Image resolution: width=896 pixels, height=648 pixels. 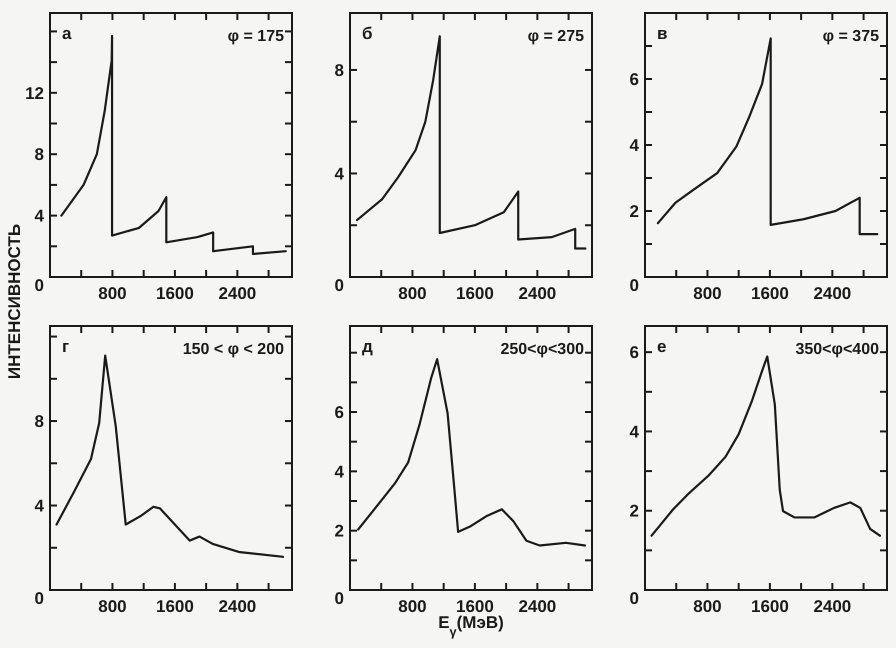 What do you see at coordinates (542, 349) in the screenshot?
I see `text: 250<φ<300` at bounding box center [542, 349].